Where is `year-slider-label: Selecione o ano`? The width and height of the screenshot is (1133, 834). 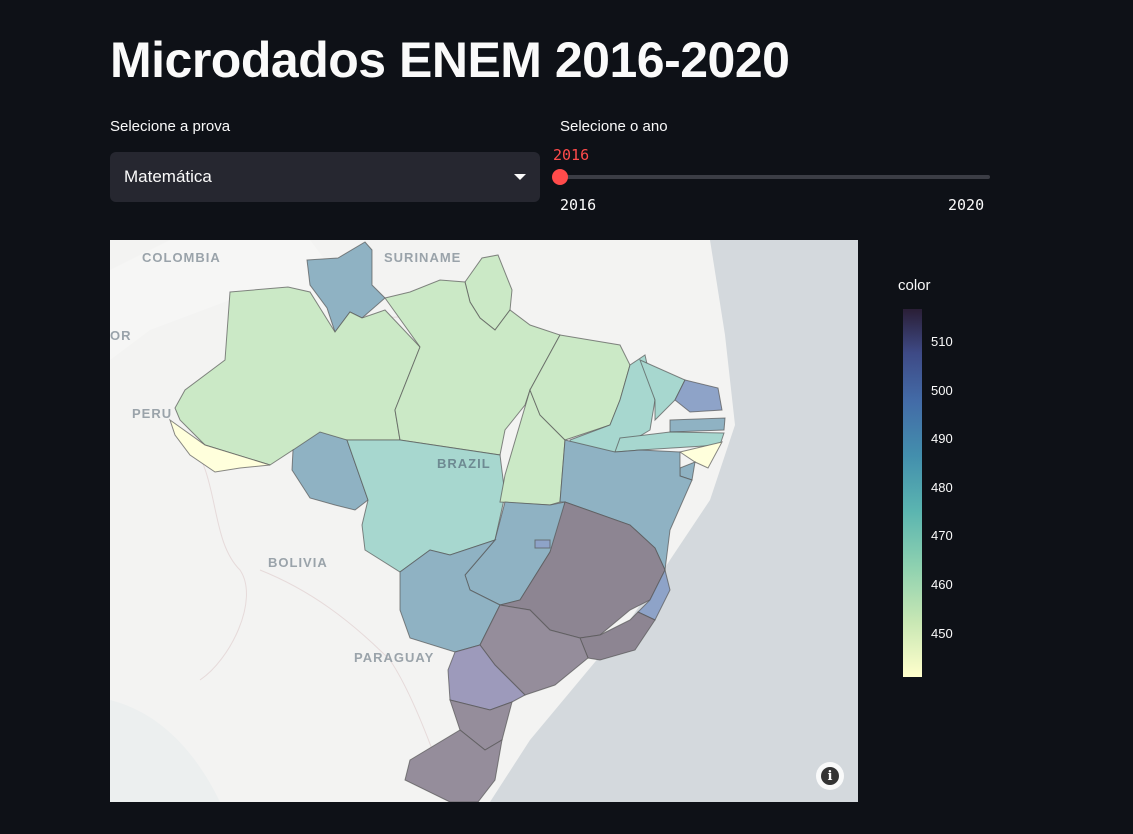 year-slider-label: Selecione o ano is located at coordinates (614, 126).